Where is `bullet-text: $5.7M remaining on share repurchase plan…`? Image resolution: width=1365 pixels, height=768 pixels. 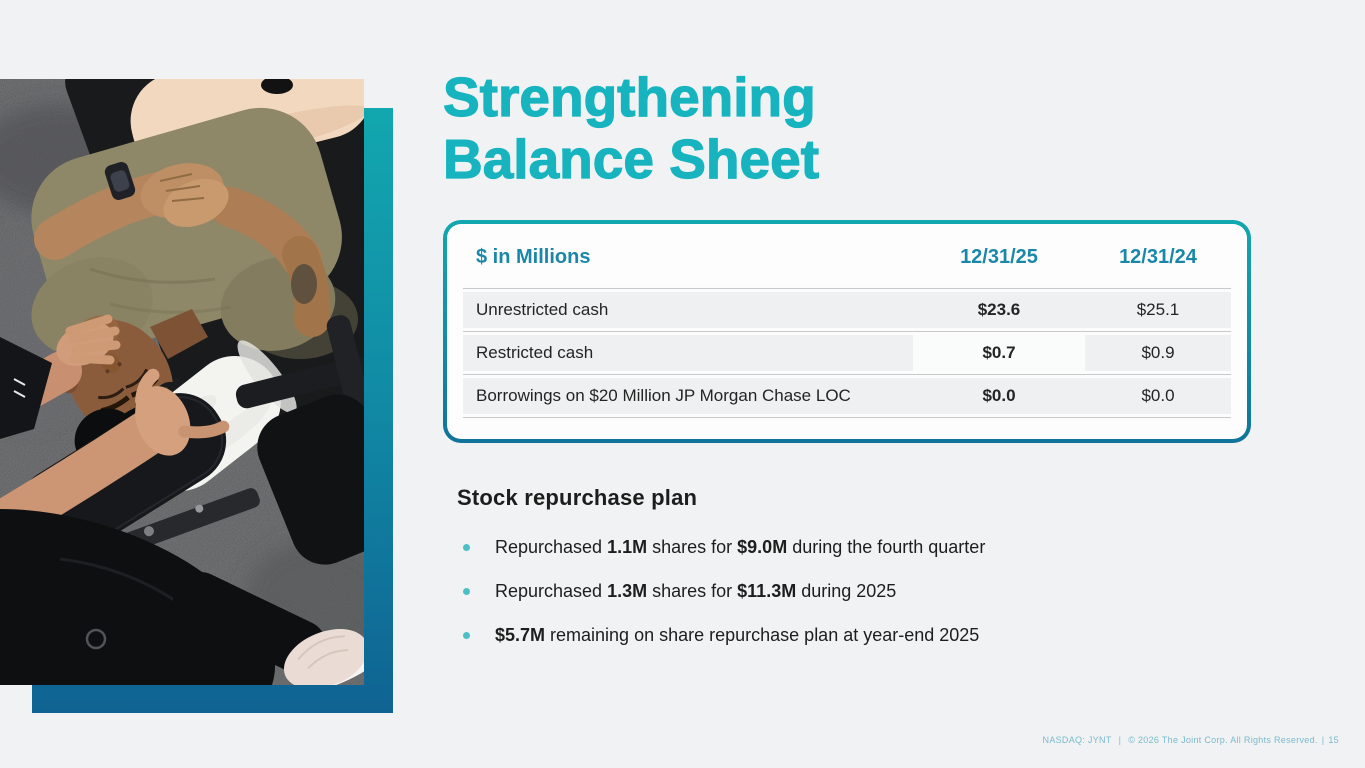
bullet-text: $5.7M remaining on share repurchase plan… is located at coordinates (737, 634).